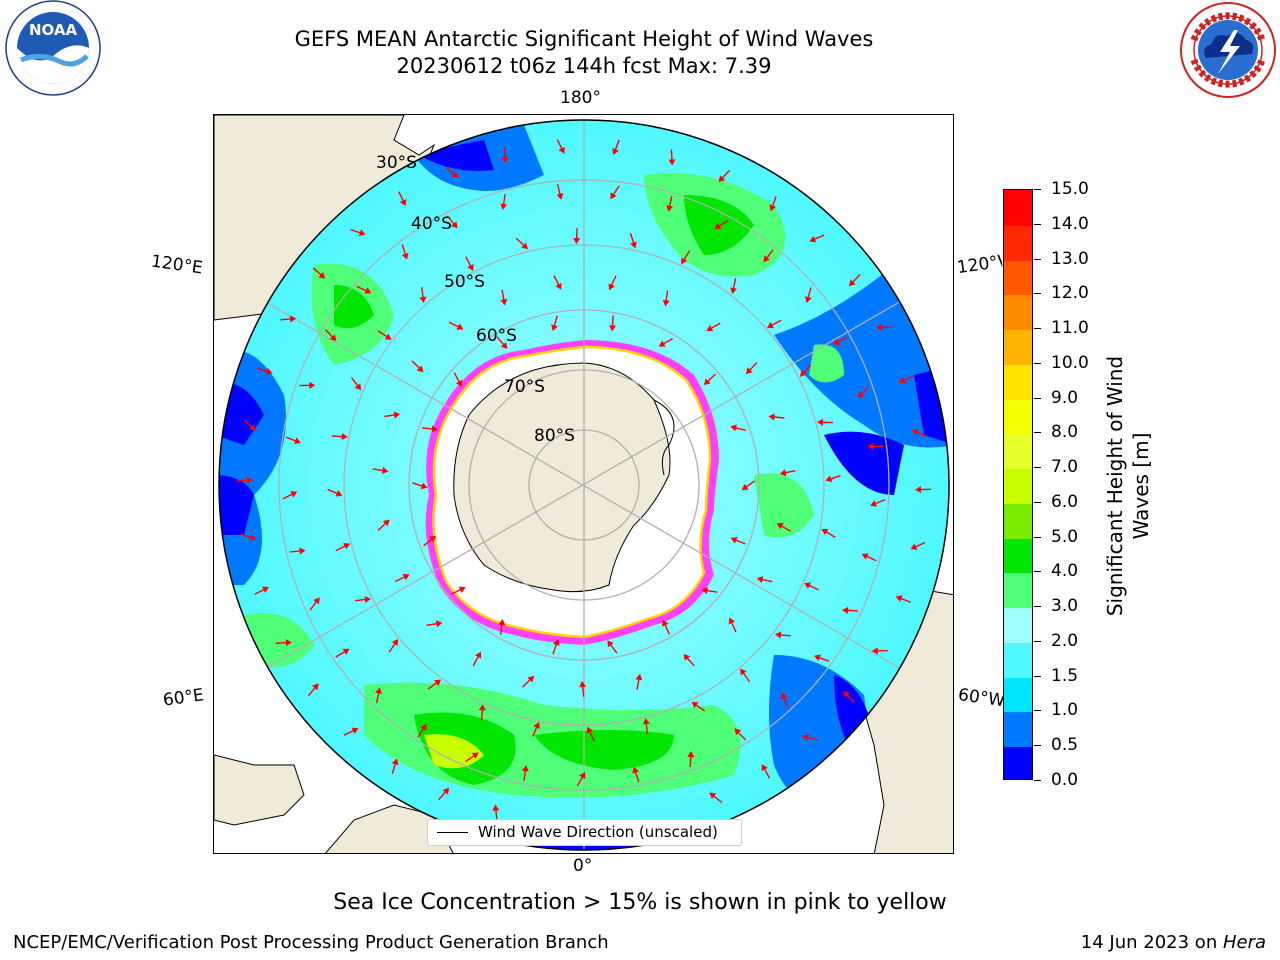 The height and width of the screenshot is (960, 1280). Describe the element at coordinates (1065, 536) in the screenshot. I see `colorbar-tick-label: 5.0` at that location.